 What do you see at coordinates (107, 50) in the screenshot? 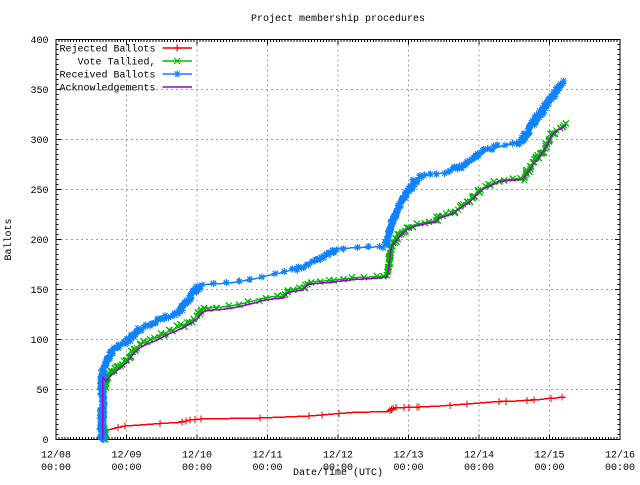
I see `svg-text: Rejected Ballots` at bounding box center [107, 50].